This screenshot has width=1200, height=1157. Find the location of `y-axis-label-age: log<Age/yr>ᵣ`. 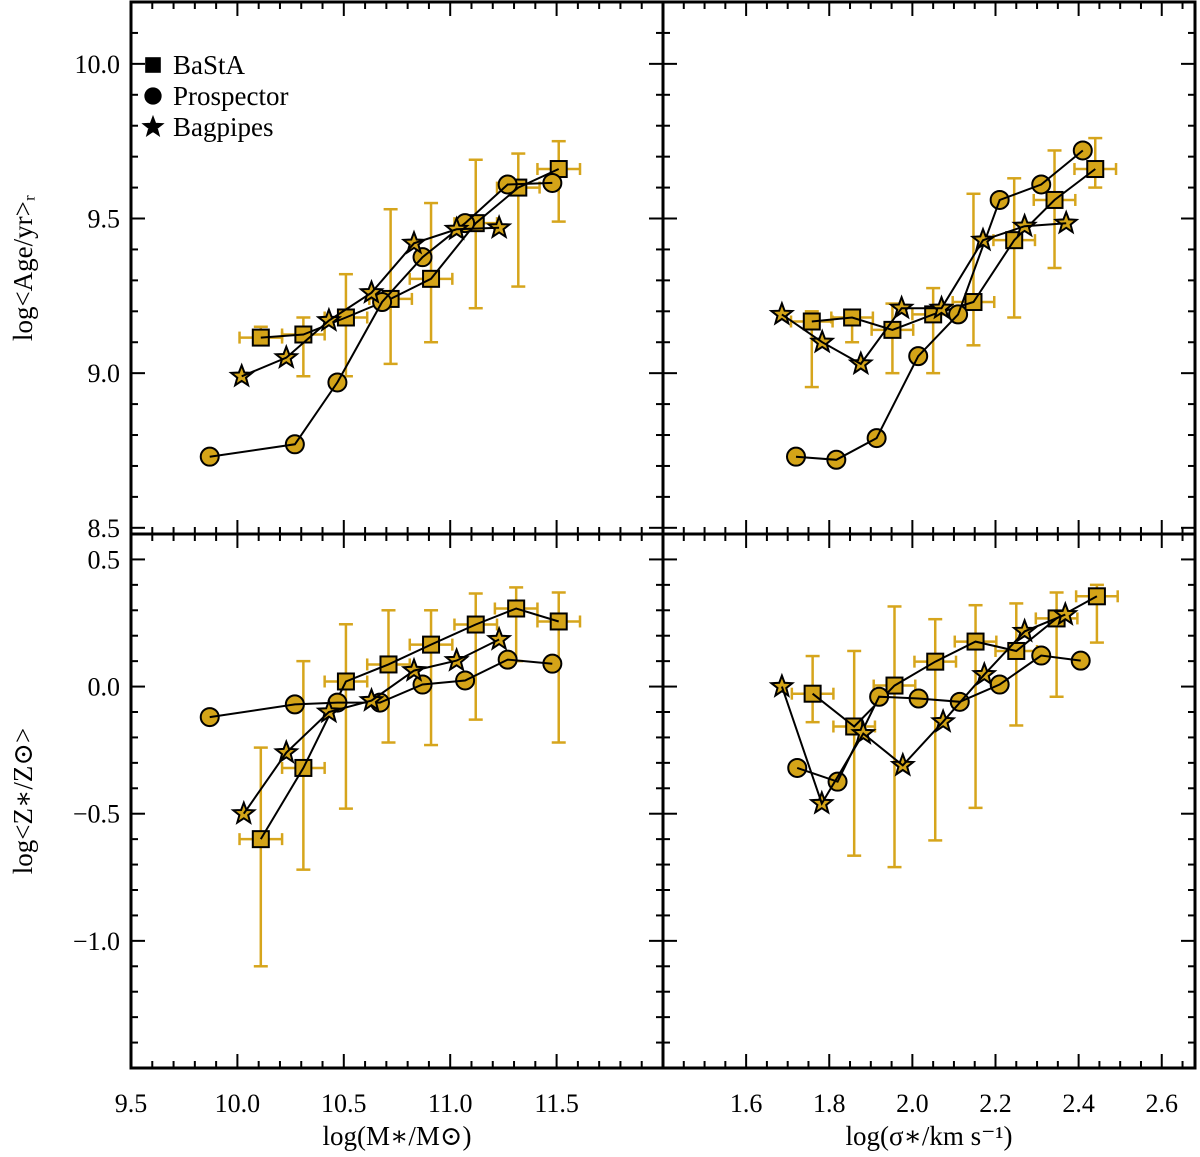

y-axis-label-age: log<Age/yr>ᵣ is located at coordinates (23, 268).